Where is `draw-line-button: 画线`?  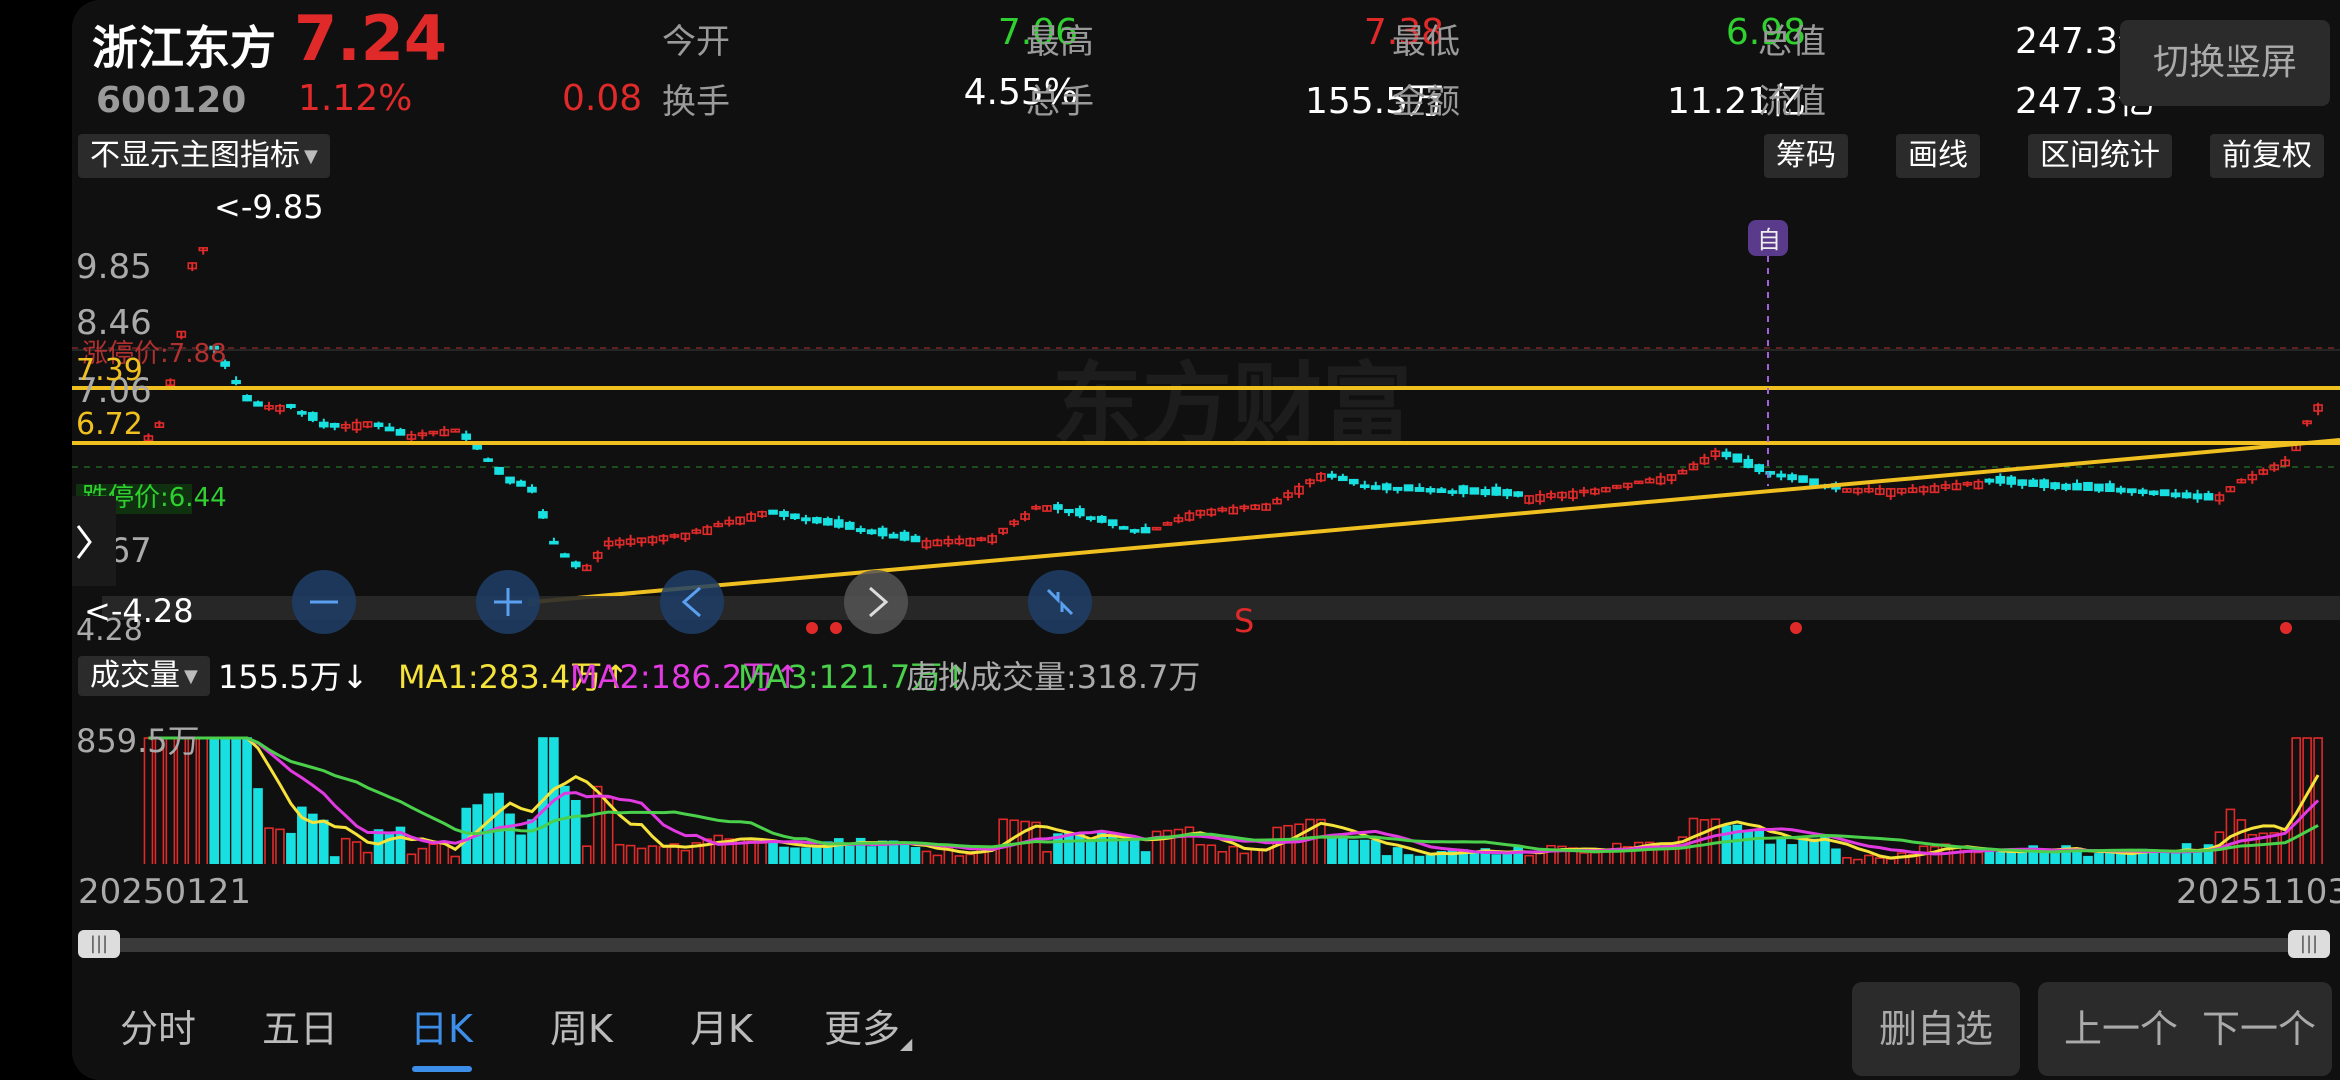
draw-line-button: 画线 is located at coordinates (1938, 156).